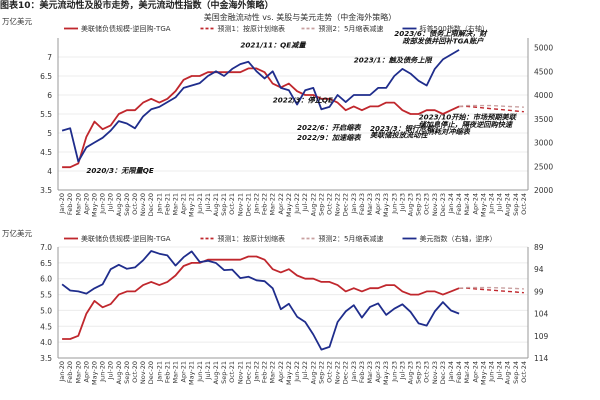 The height and width of the screenshot is (400, 600). What do you see at coordinates (492, 204) in the screenshot?
I see `x-tick-label: Jun-24` at bounding box center [492, 204].